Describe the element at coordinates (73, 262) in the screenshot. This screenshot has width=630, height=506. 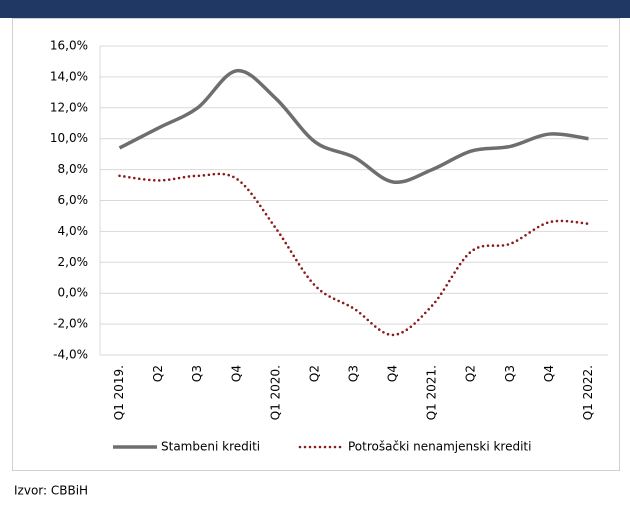
I see `y-tick-label: 2,0%` at that location.